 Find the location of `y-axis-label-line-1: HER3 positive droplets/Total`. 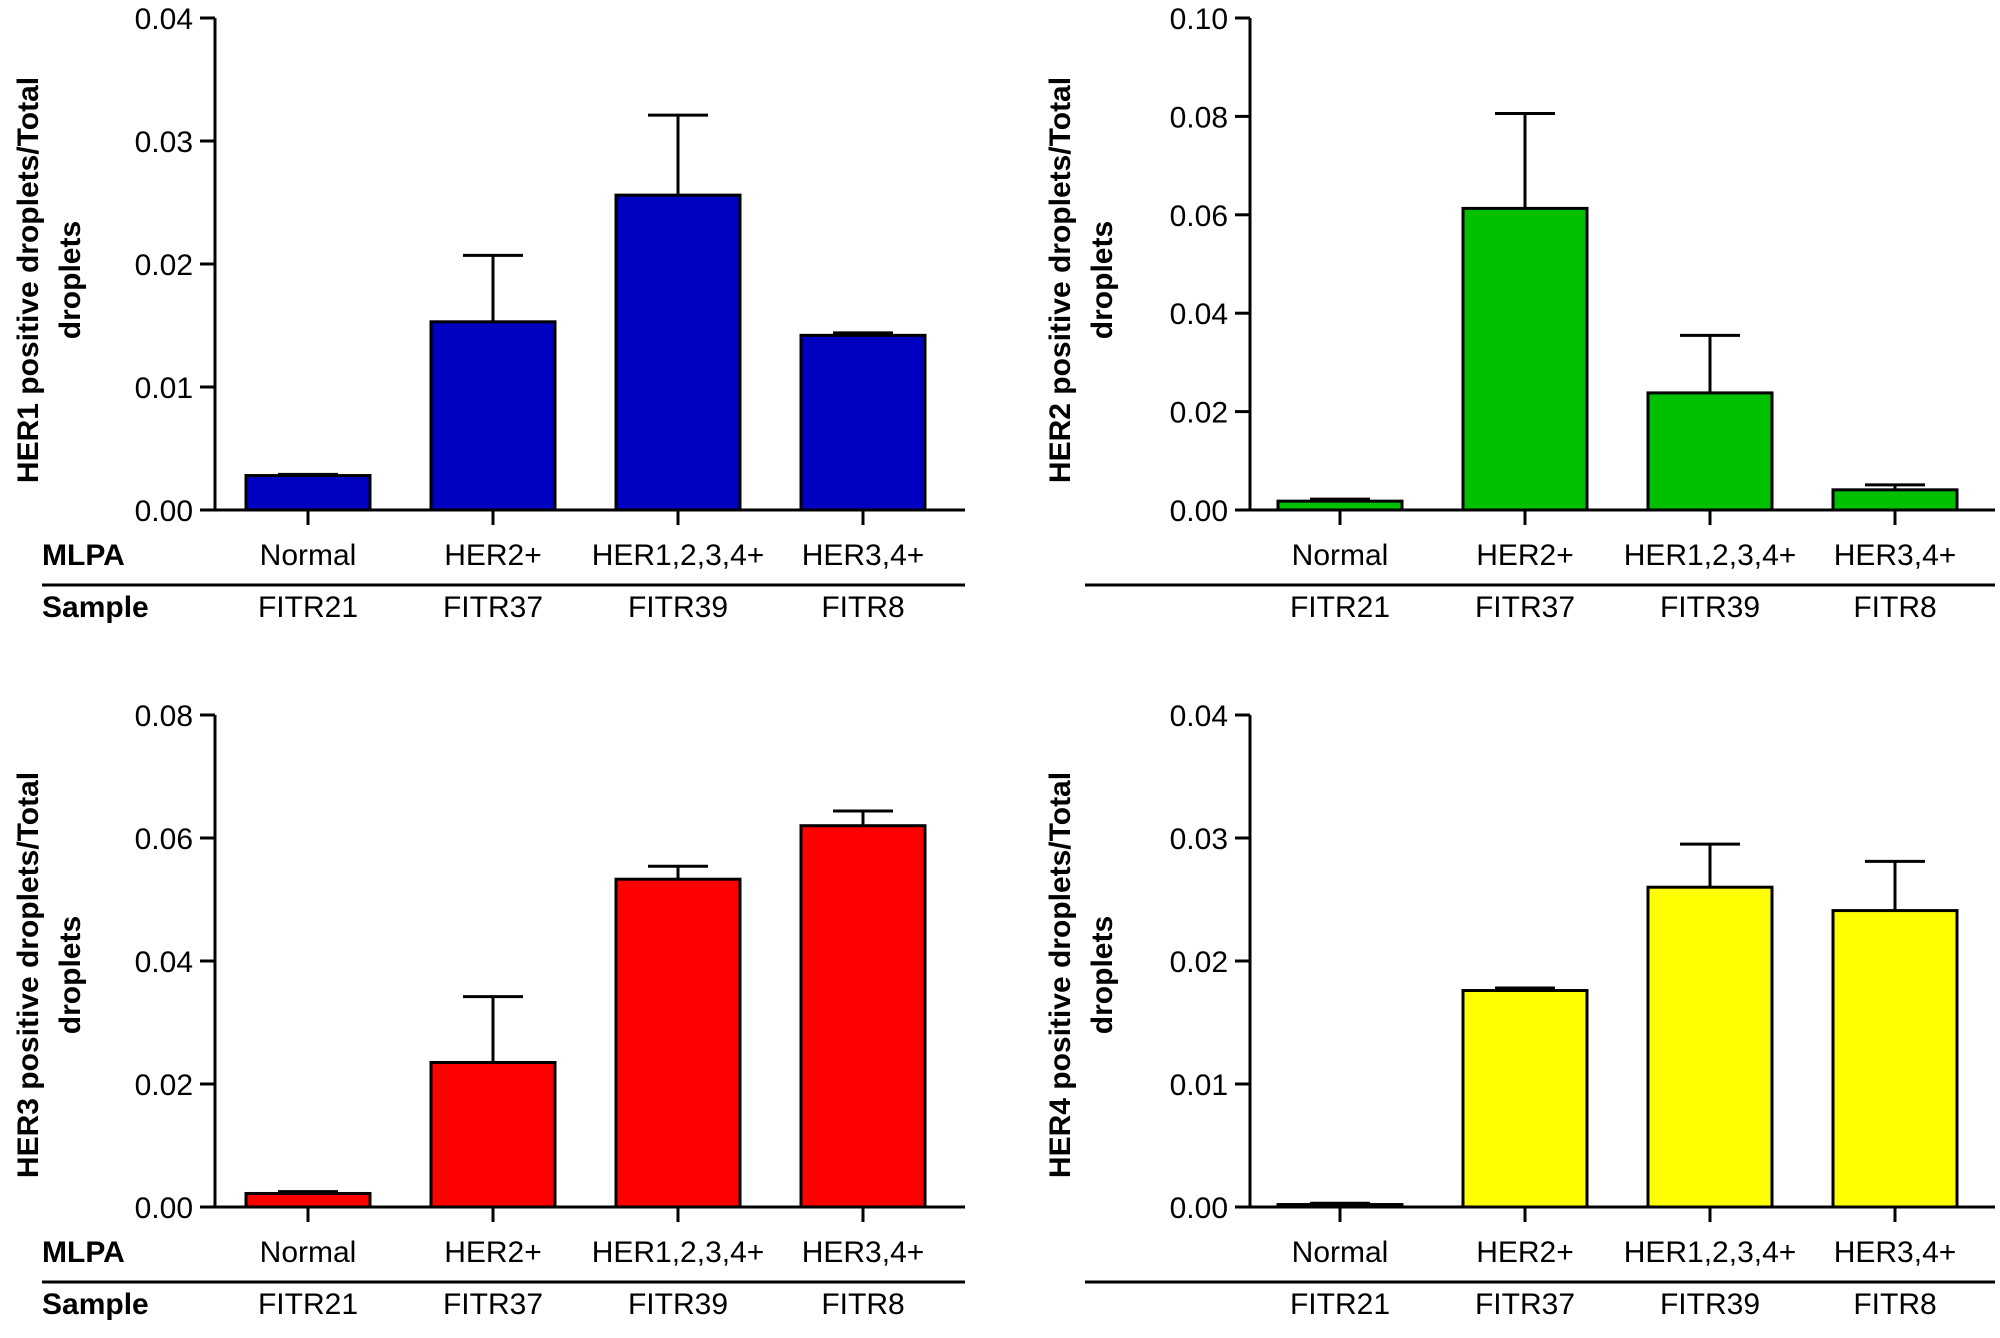

y-axis-label-line-1: HER3 positive droplets/Total is located at coordinates (28, 975).